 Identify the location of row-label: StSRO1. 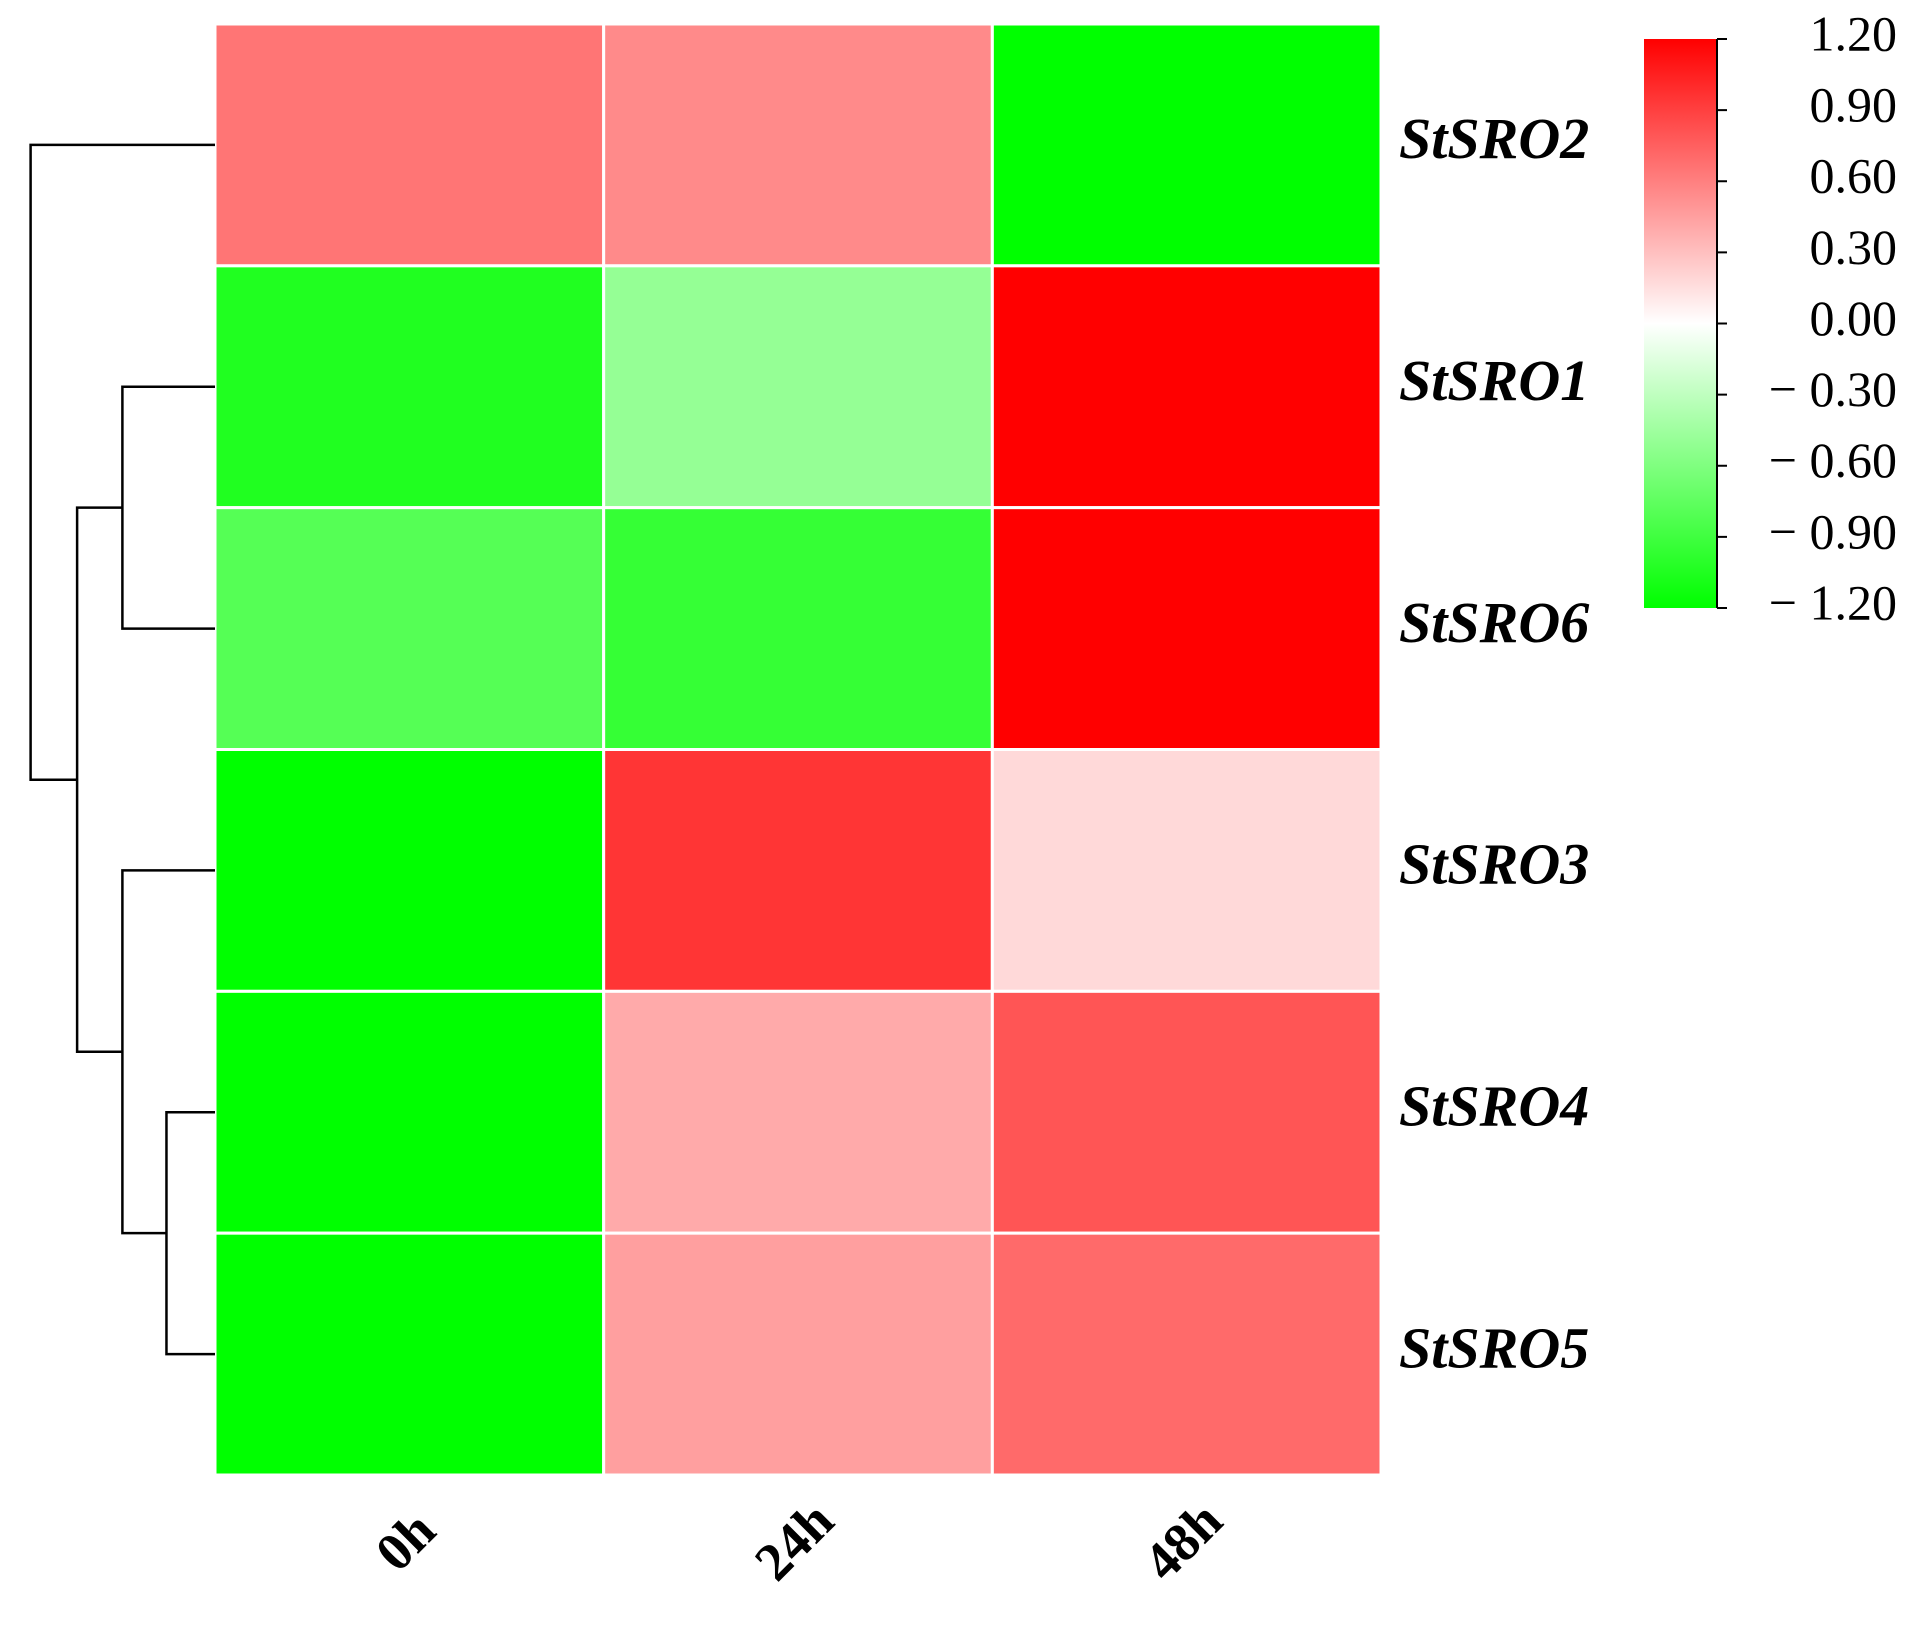
(1494, 380).